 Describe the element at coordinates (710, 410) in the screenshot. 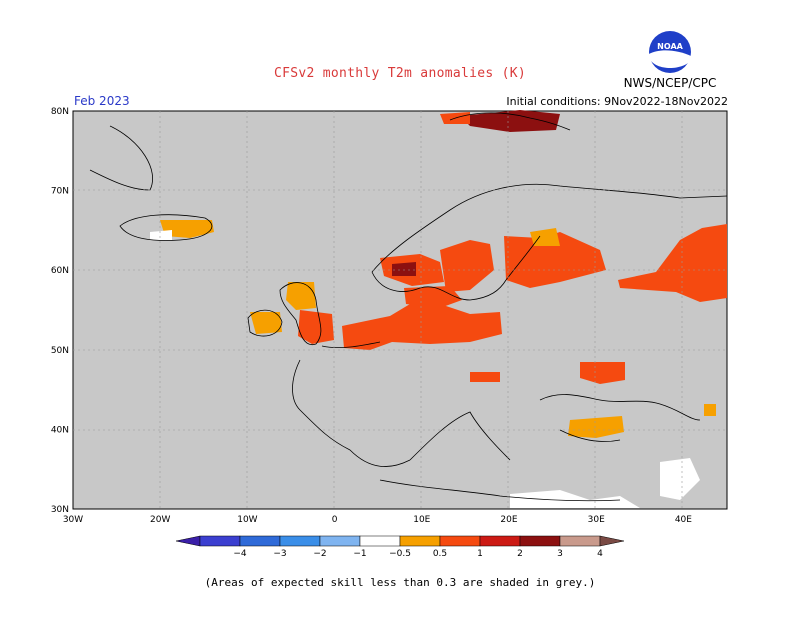

I see `anomaly-caucasus` at that location.